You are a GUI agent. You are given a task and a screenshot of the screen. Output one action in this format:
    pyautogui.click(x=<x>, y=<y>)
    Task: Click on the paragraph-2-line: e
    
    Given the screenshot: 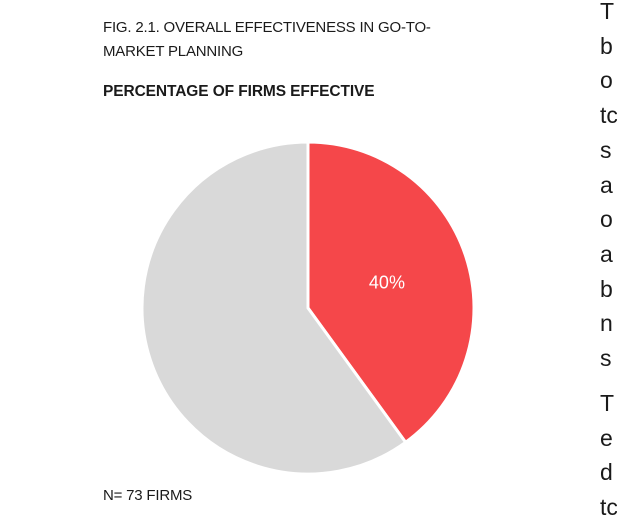 What is the action you would take?
    pyautogui.click(x=606, y=437)
    